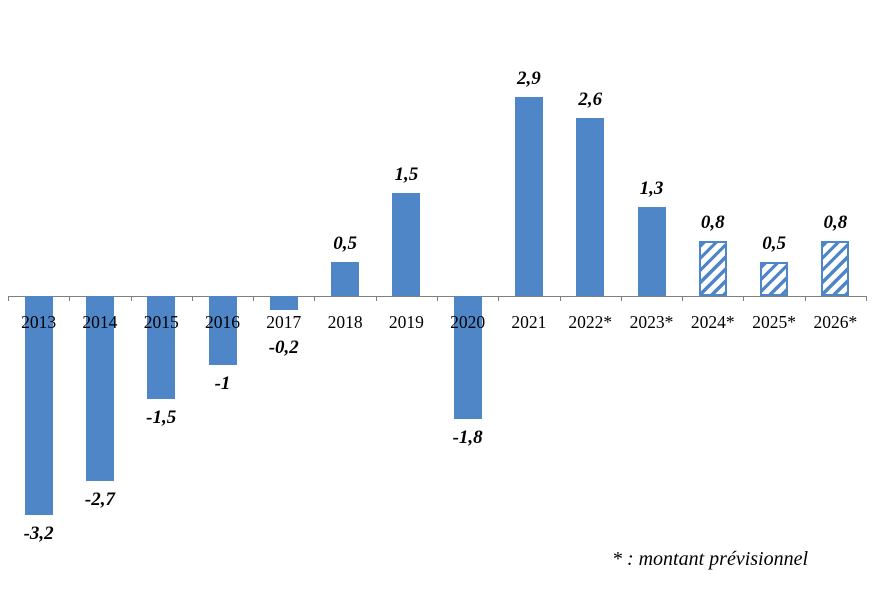  Describe the element at coordinates (222, 383) in the screenshot. I see `value-label-2016: -1` at that location.